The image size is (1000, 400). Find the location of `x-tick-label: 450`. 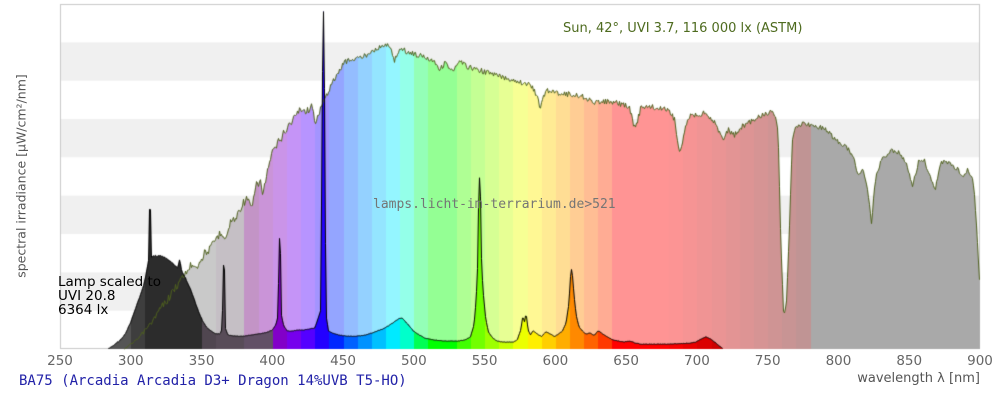

x-tick-label: 450 is located at coordinates (343, 361).